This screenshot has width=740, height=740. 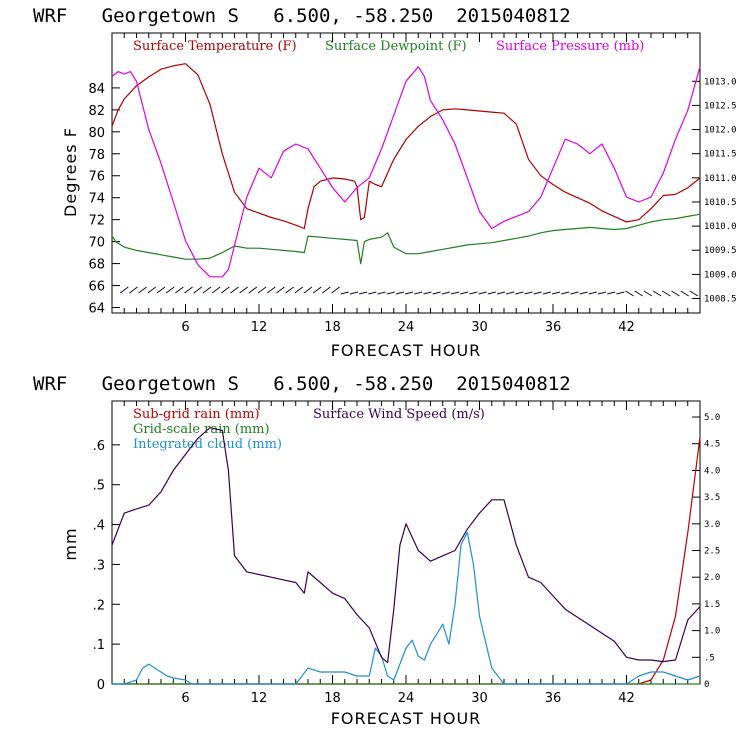 What do you see at coordinates (720, 300) in the screenshot?
I see `y2-tick-label: 1008.5` at bounding box center [720, 300].